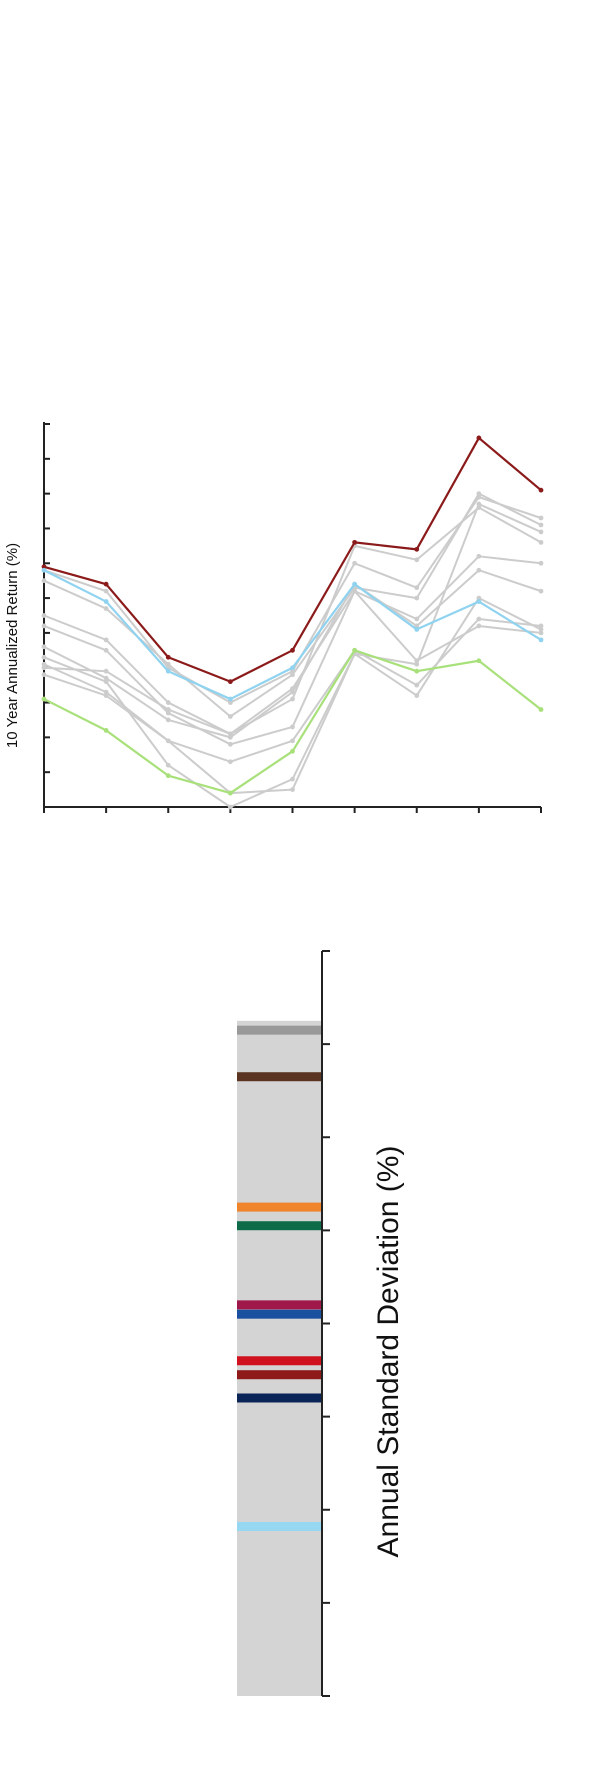 The image size is (600, 1778). Describe the element at coordinates (279, 1278) in the screenshot. I see `strip-markers` at that location.